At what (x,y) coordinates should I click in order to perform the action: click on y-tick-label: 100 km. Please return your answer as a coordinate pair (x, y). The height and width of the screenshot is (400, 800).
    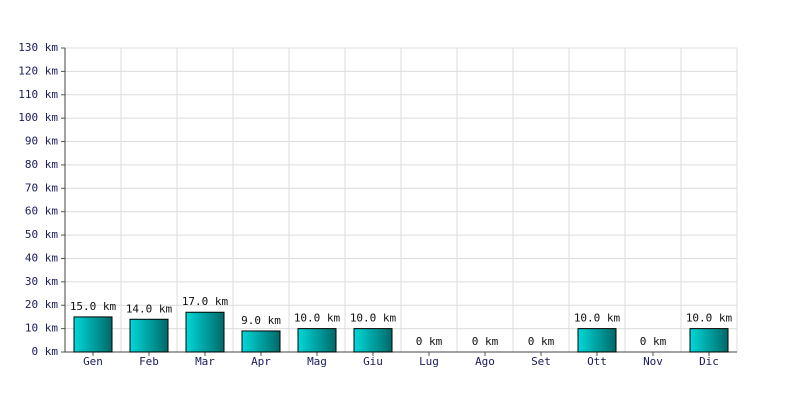
    Looking at the image, I should click on (38, 117).